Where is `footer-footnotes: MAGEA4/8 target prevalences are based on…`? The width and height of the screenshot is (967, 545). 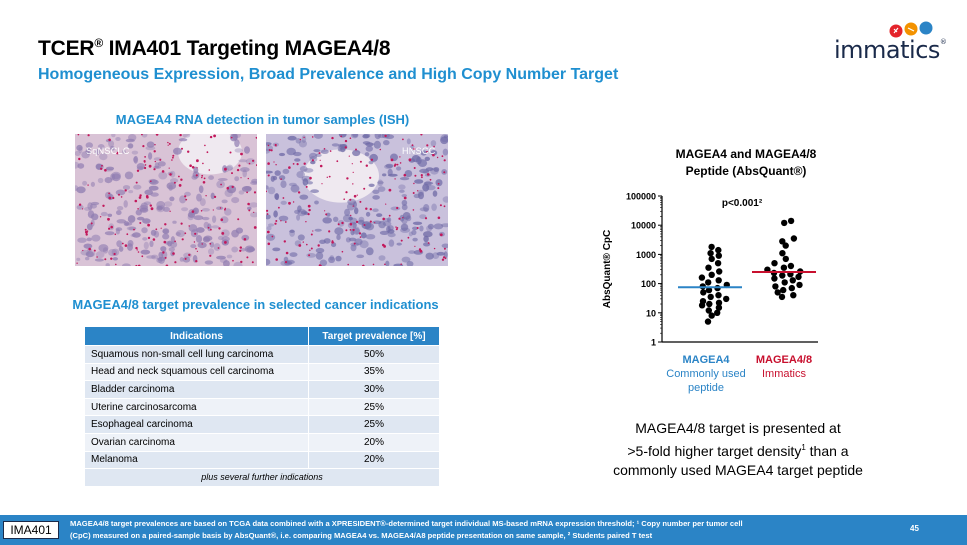
footer-footnotes: MAGEA4/8 target prevalences are based on… is located at coordinates (406, 529).